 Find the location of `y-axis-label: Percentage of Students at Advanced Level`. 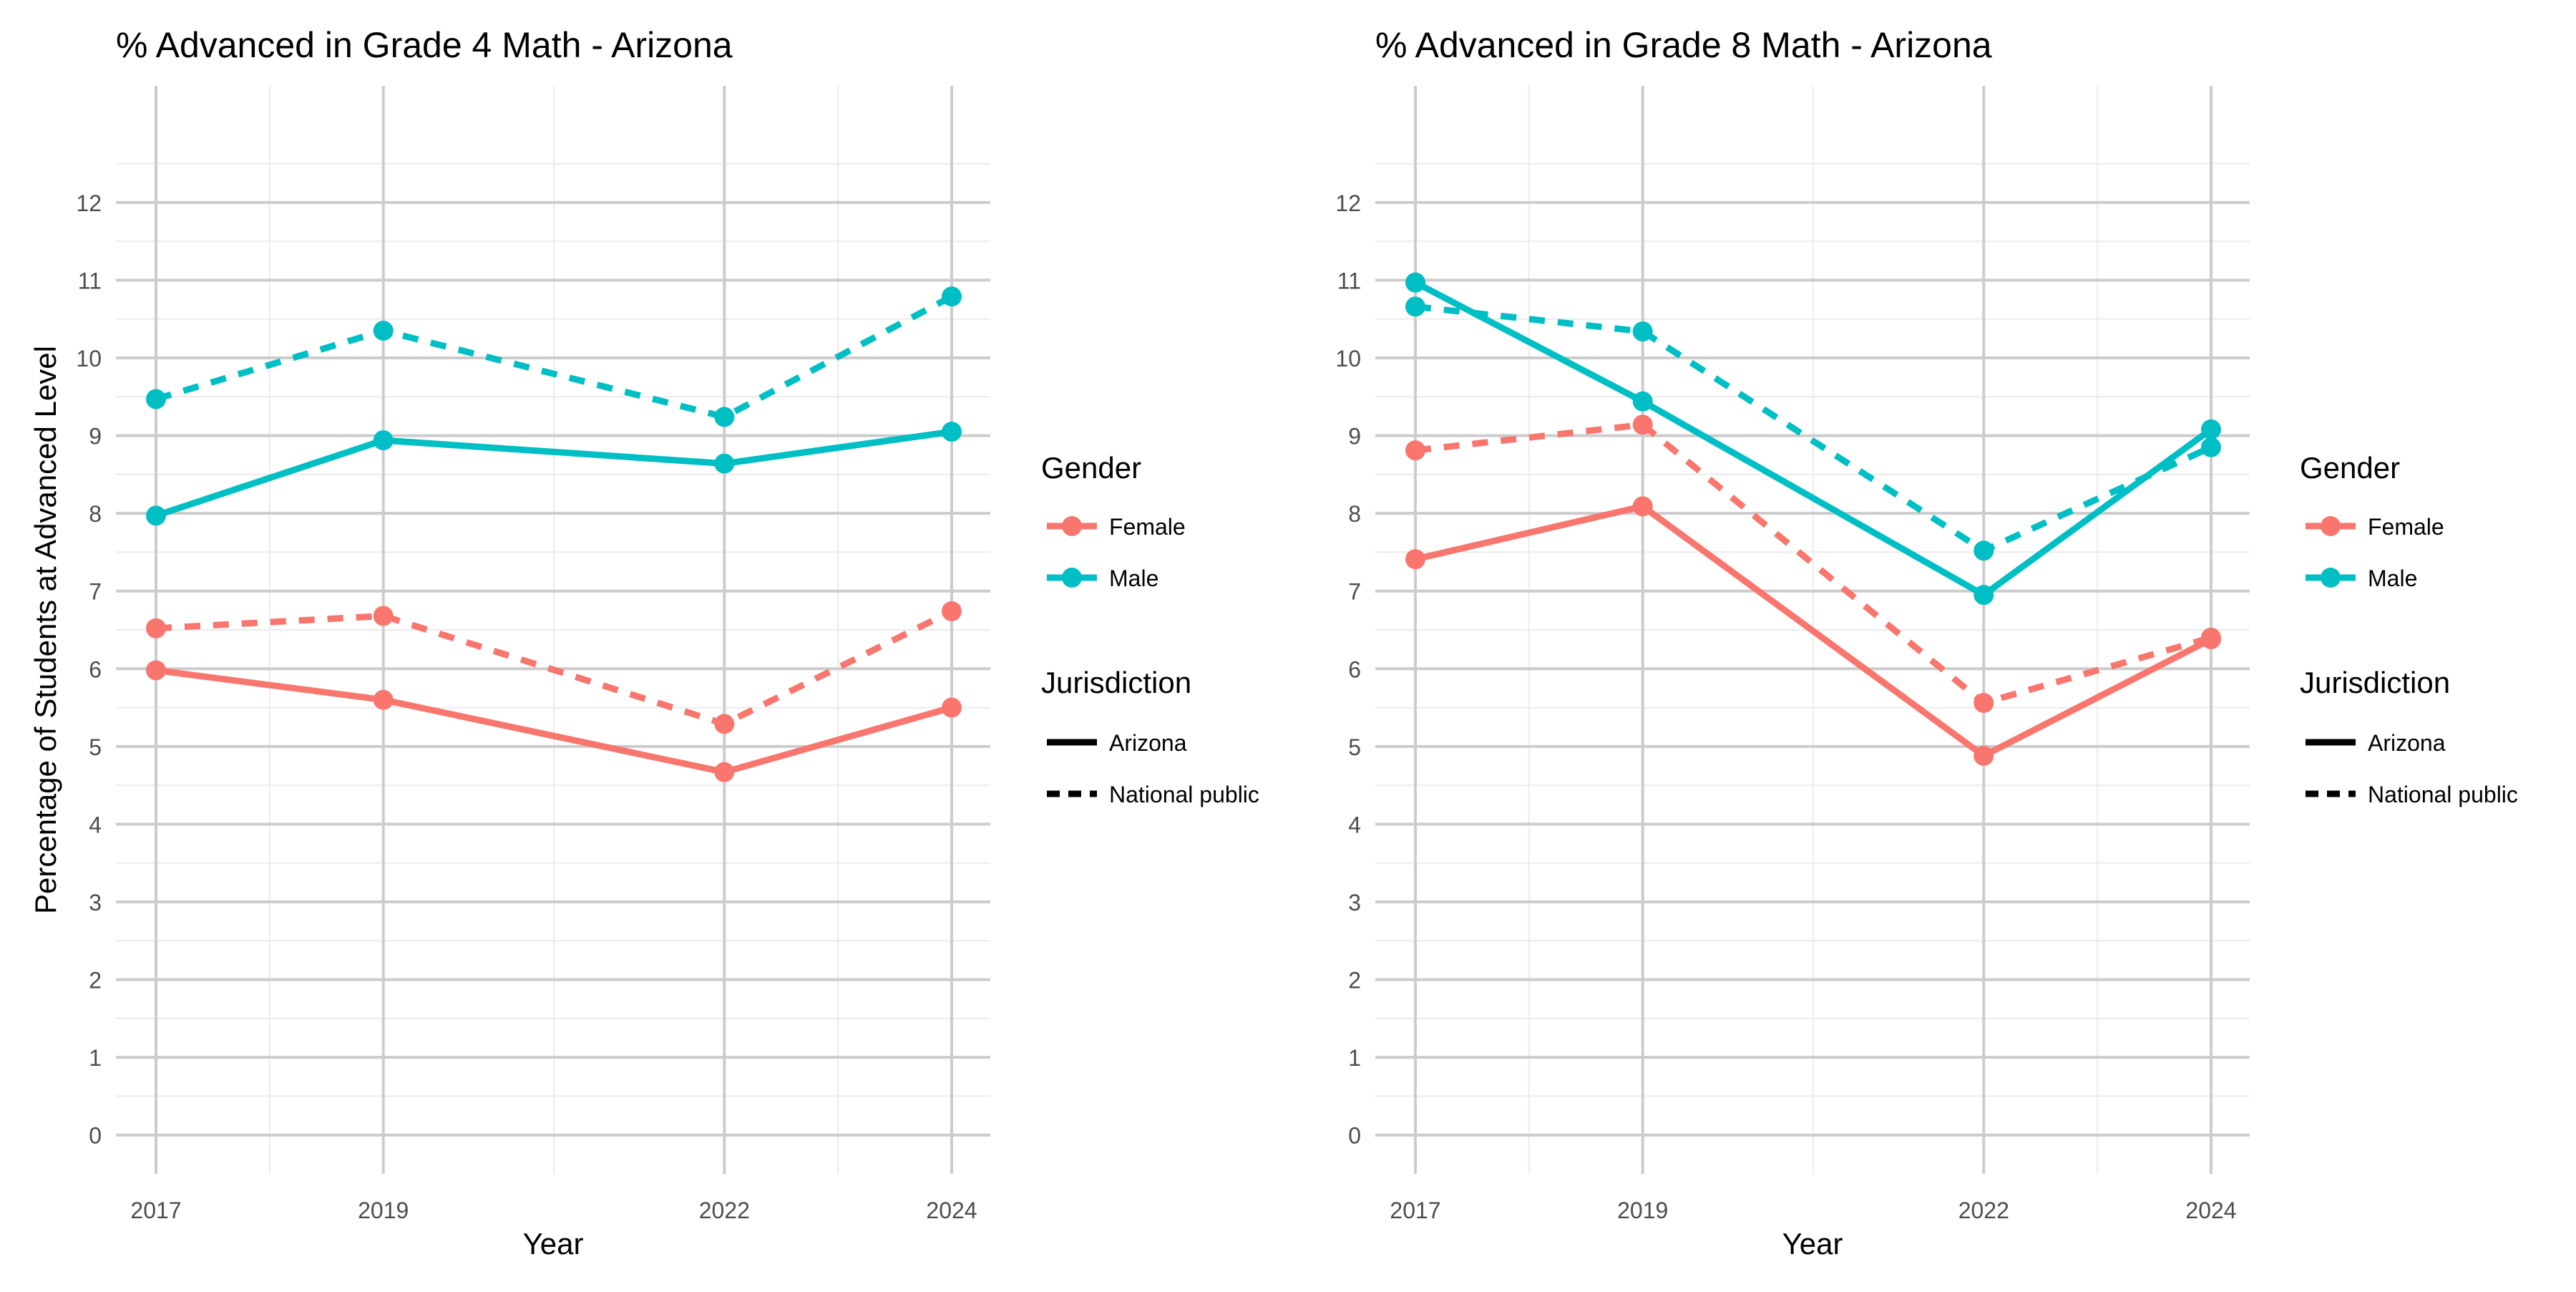

y-axis-label: Percentage of Students at Advanced Level is located at coordinates (45, 630).